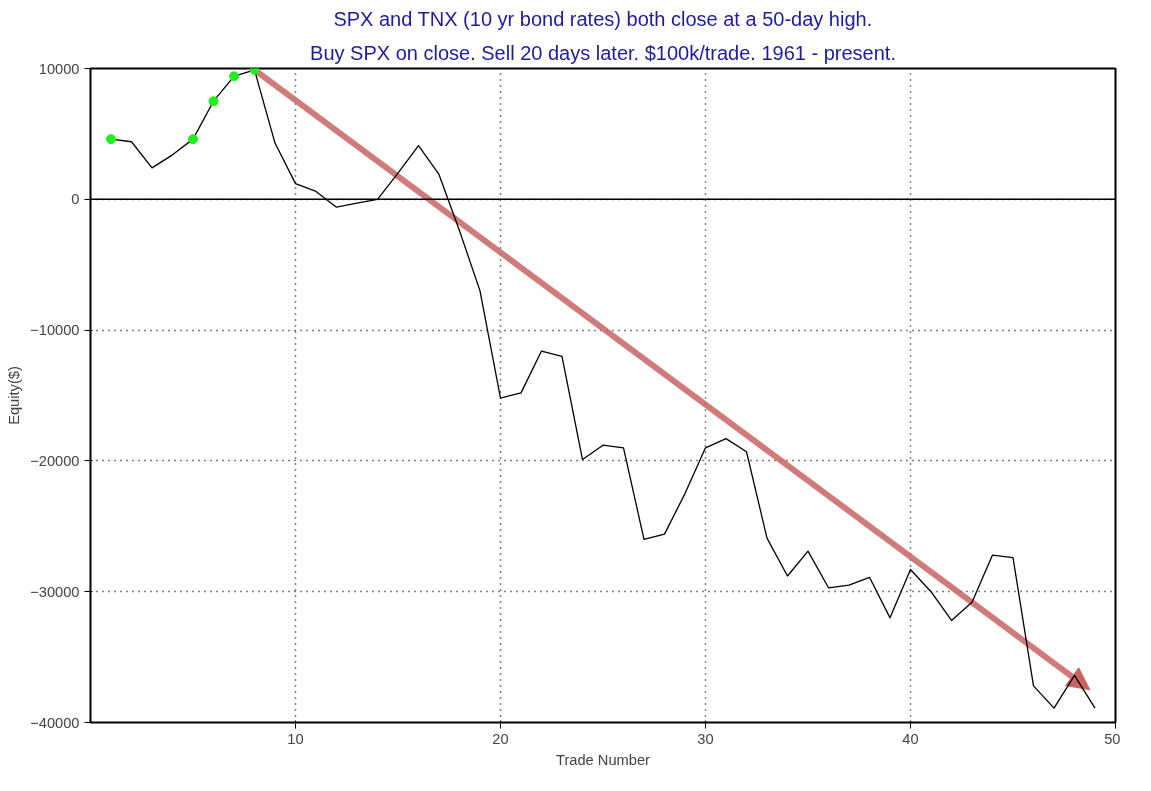 The image size is (1151, 791). I want to click on y-tick-label: −40000, so click(55, 722).